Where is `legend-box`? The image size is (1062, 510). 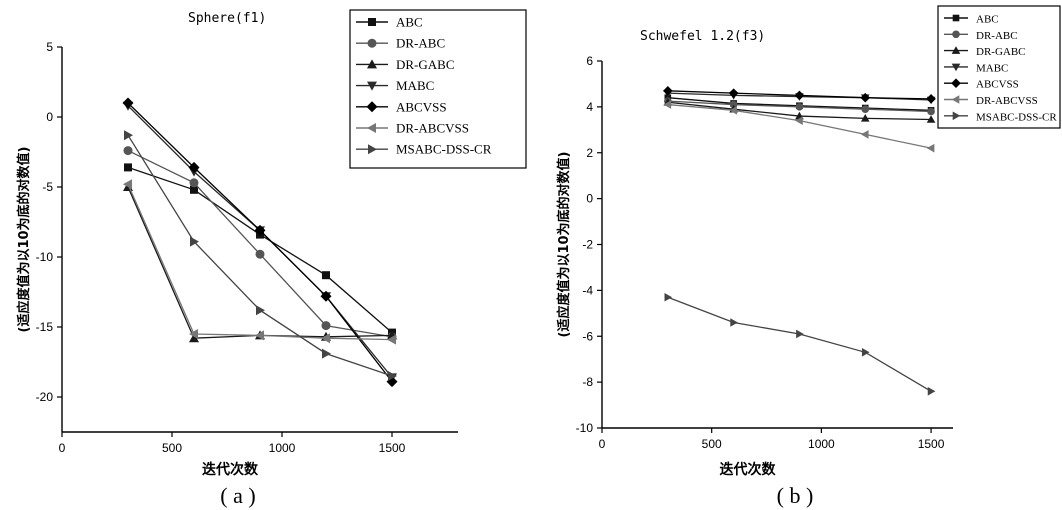
legend-box is located at coordinates (438, 89).